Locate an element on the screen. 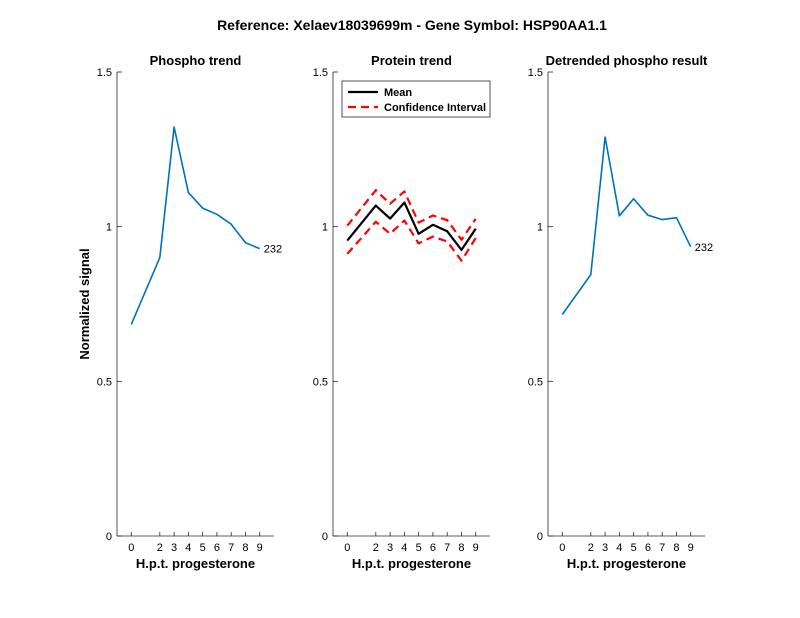  chart-title: Detrended phospho result is located at coordinates (627, 60).